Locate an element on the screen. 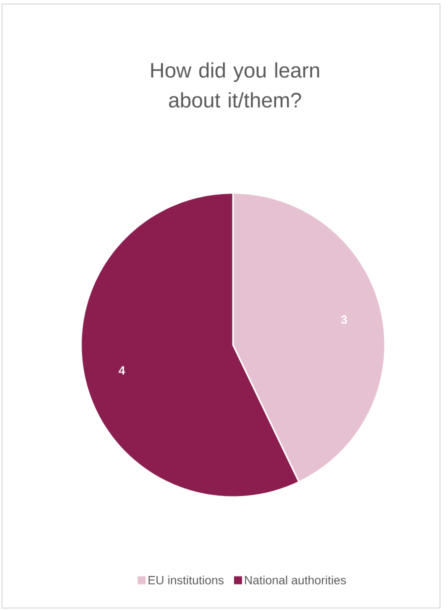 Image resolution: width=448 pixels, height=610 pixels. data-label: 3 is located at coordinates (344, 319).